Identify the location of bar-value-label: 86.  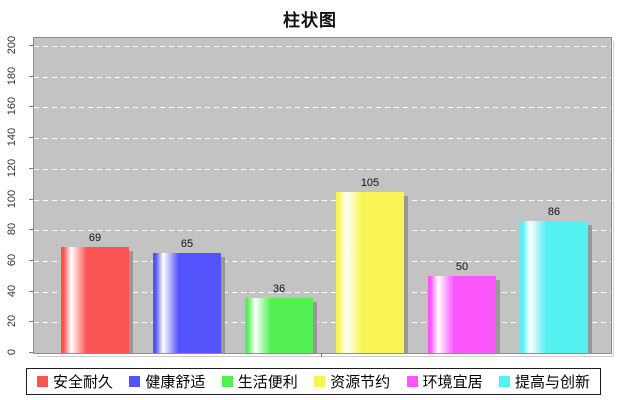
(554, 212).